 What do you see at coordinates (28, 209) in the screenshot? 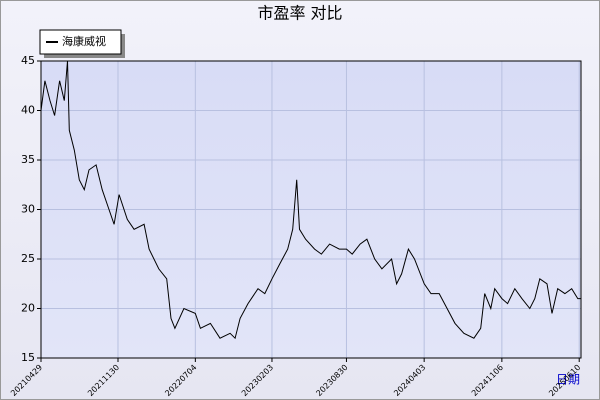
I see `y-tick-label: 30` at bounding box center [28, 209].